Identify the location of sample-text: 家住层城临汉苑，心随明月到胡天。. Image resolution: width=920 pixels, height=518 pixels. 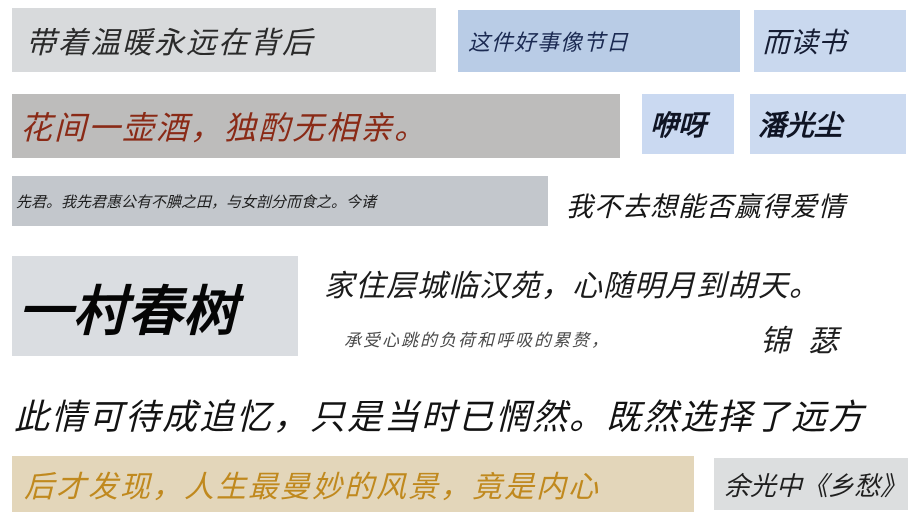
(572, 286).